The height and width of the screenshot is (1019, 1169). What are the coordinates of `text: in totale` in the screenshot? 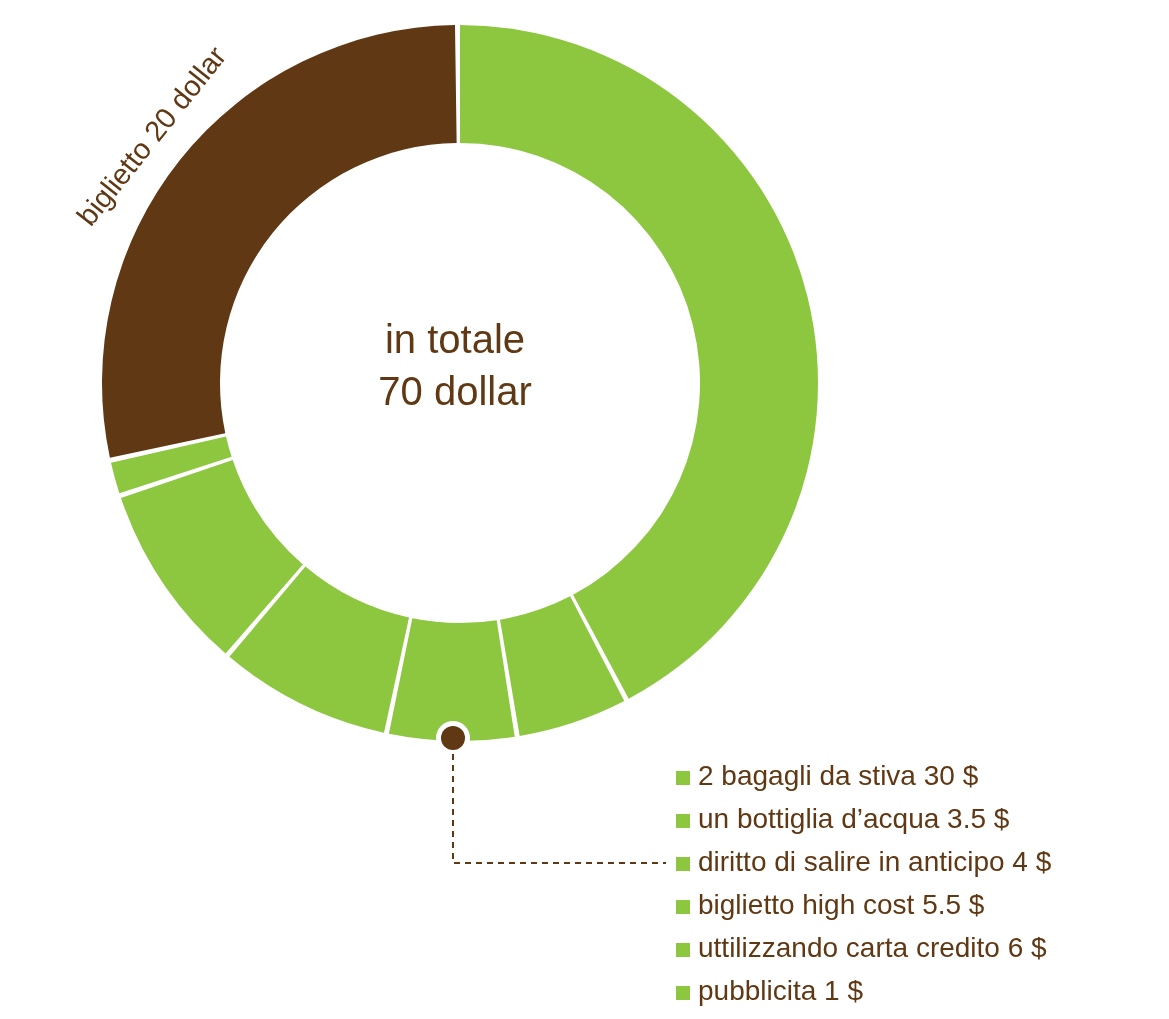 It's located at (455, 338).